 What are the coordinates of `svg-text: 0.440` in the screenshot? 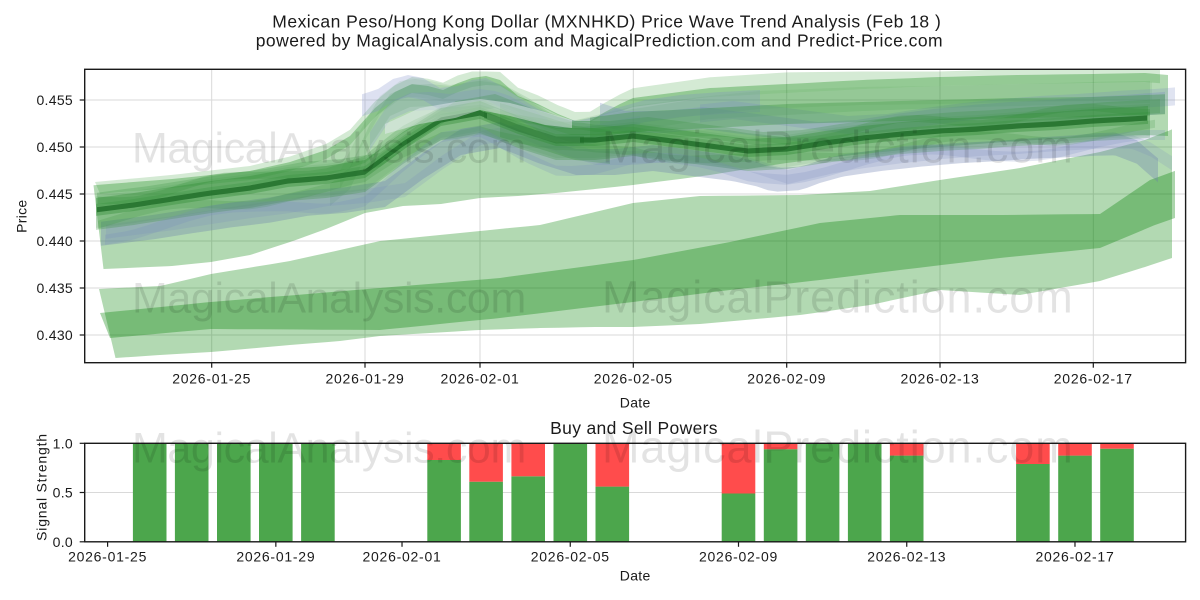 It's located at (54, 241).